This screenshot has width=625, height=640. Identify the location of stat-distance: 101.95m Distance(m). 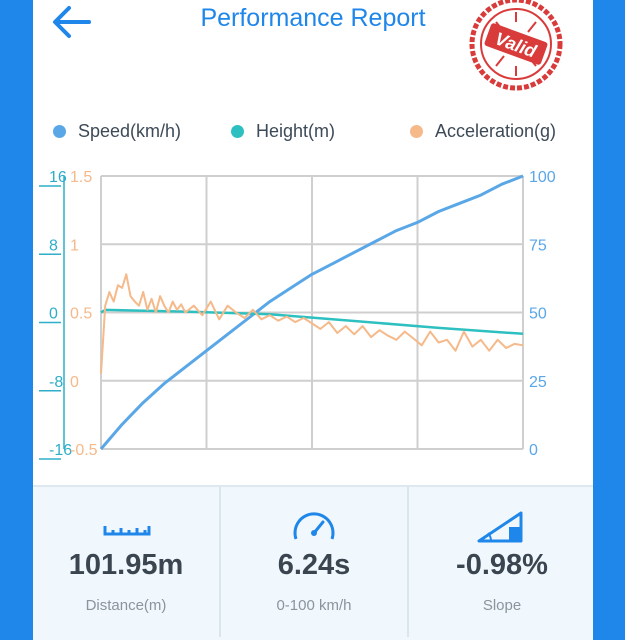
(126, 562).